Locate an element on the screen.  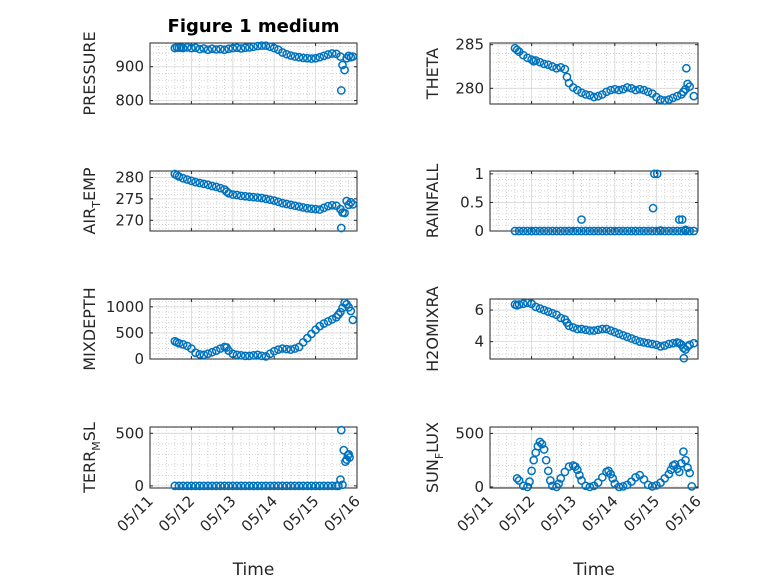
y-tick-label: 280 is located at coordinates (129, 177).